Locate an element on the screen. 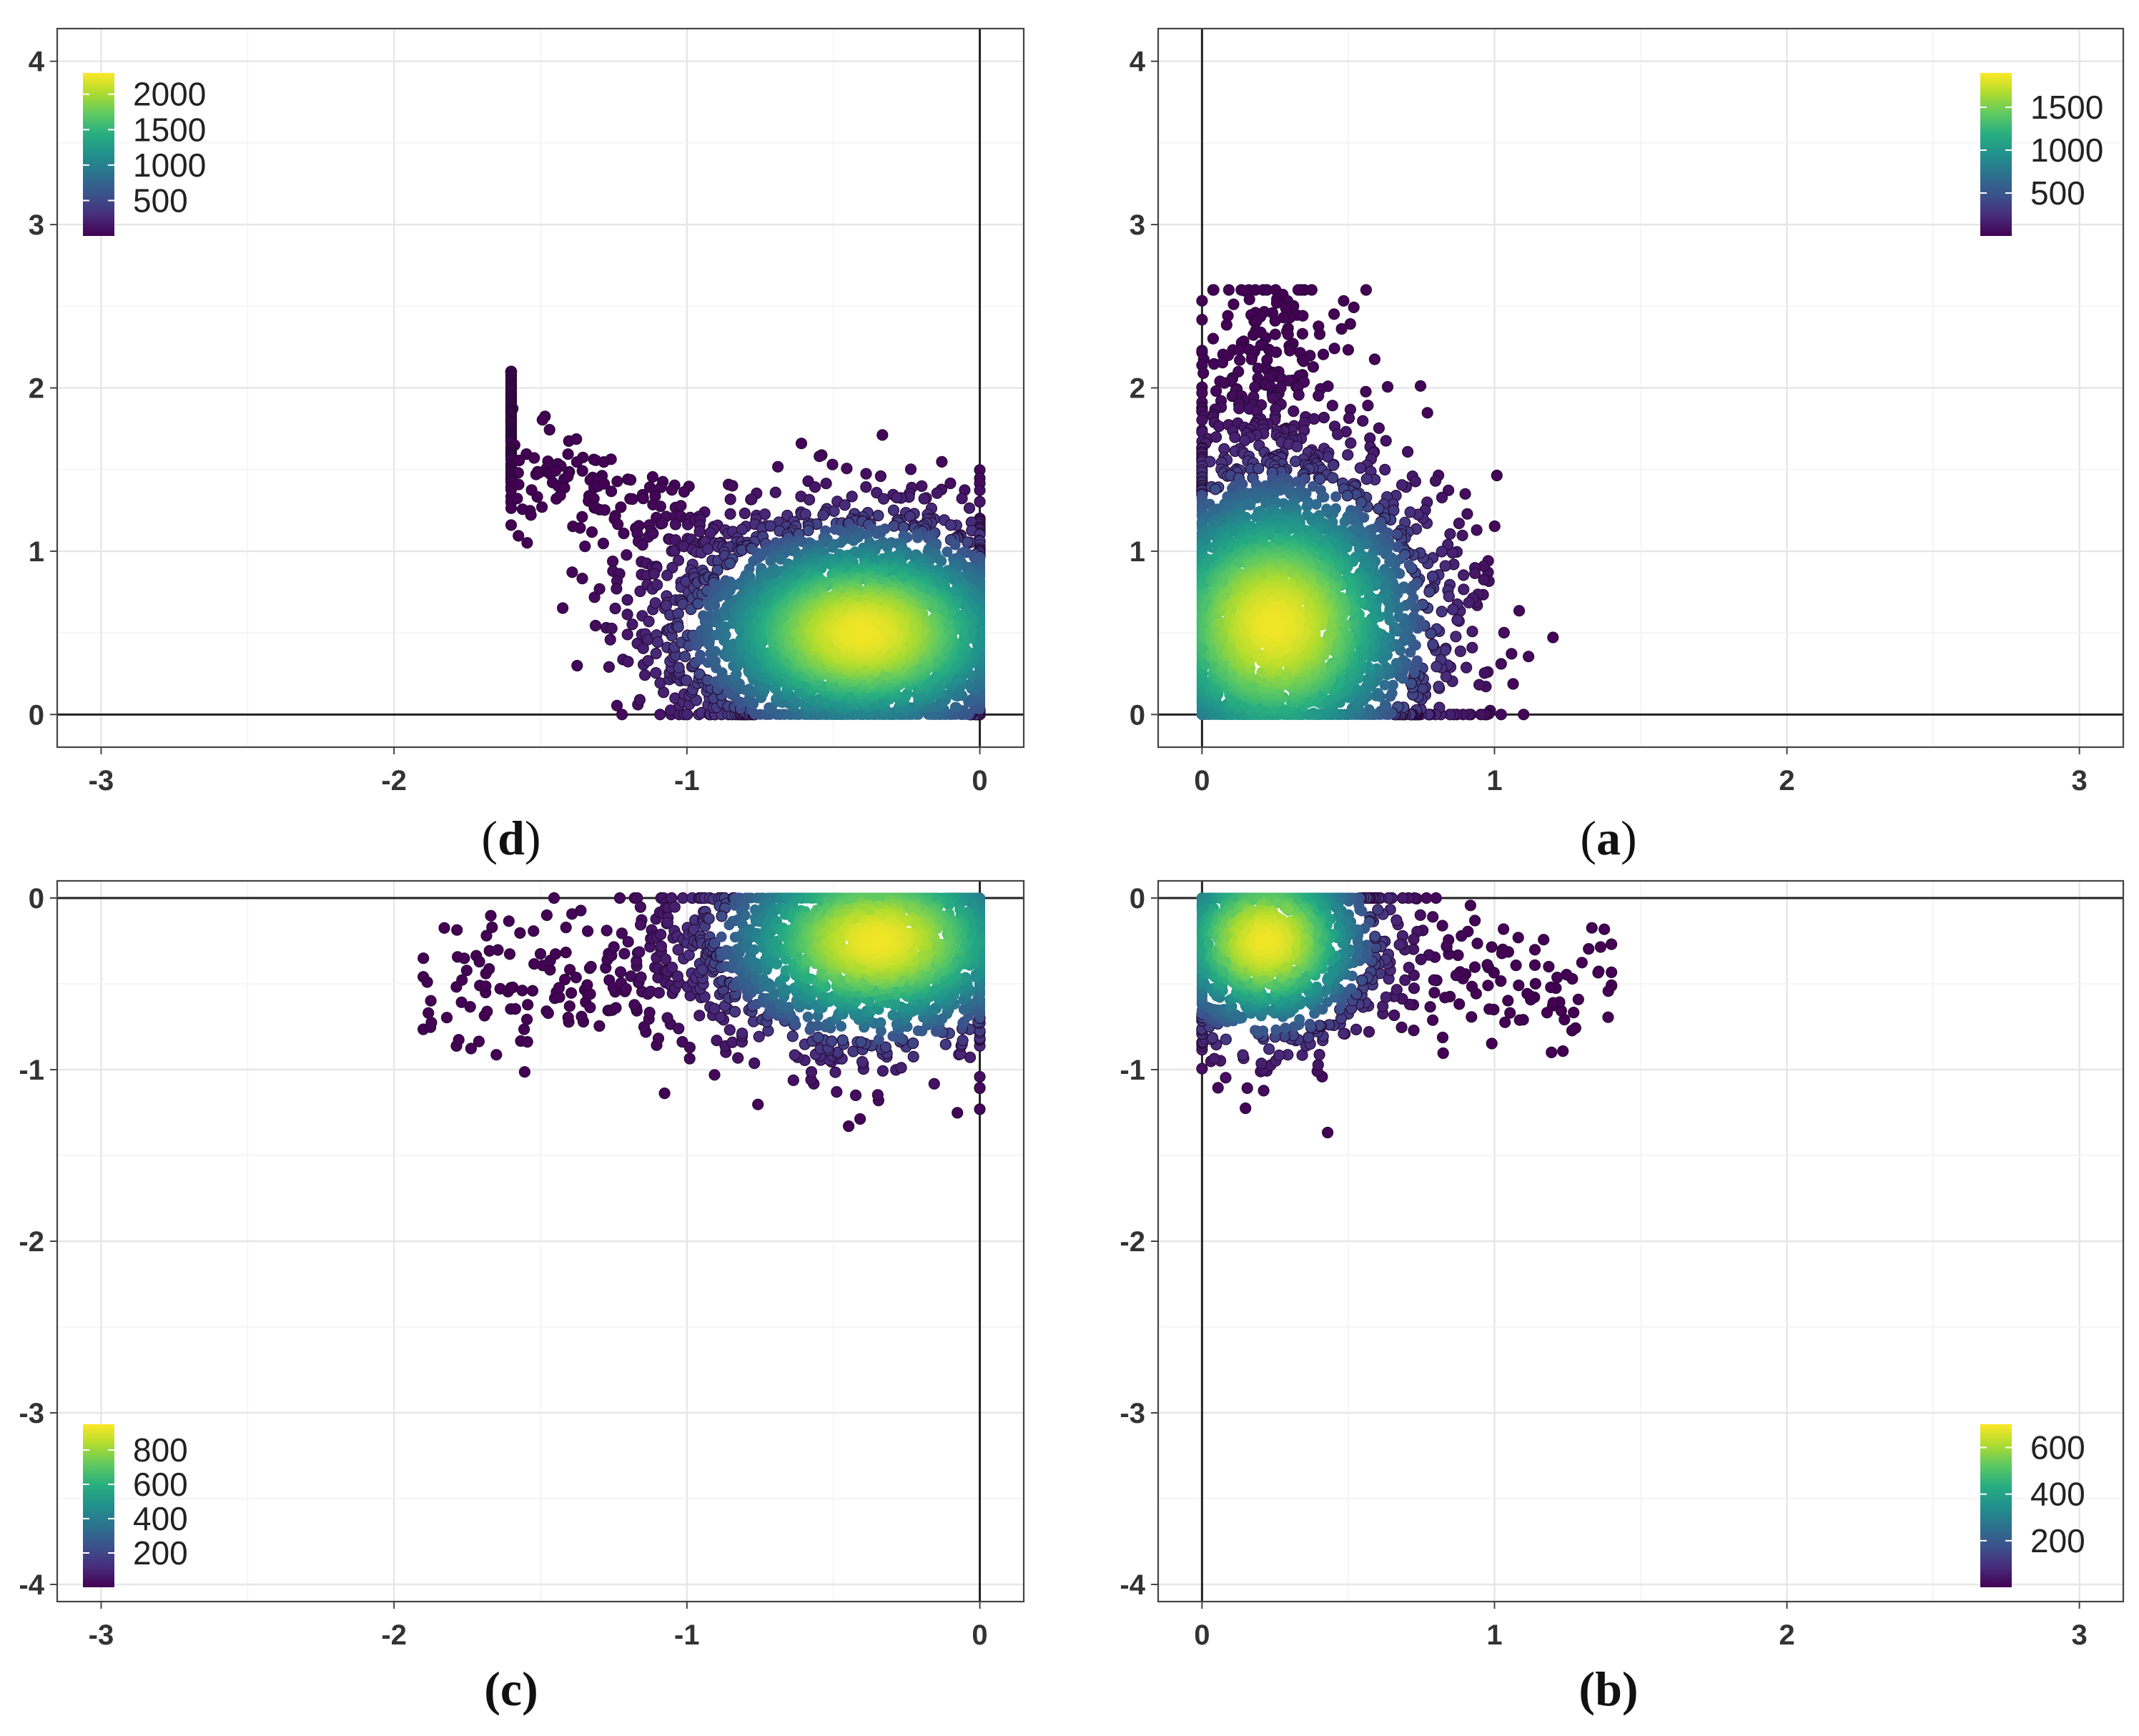 This screenshot has width=2139, height=1736. y-tick-label-d: 1 is located at coordinates (37, 552).